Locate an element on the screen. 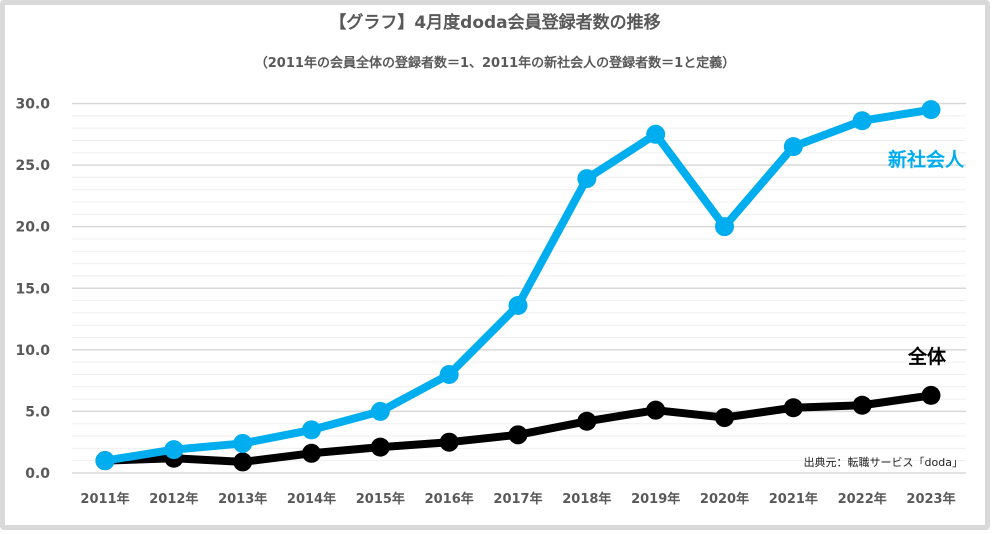 Image resolution: width=1000 pixels, height=534 pixels. x-tick-label: 2012年 is located at coordinates (173, 499).